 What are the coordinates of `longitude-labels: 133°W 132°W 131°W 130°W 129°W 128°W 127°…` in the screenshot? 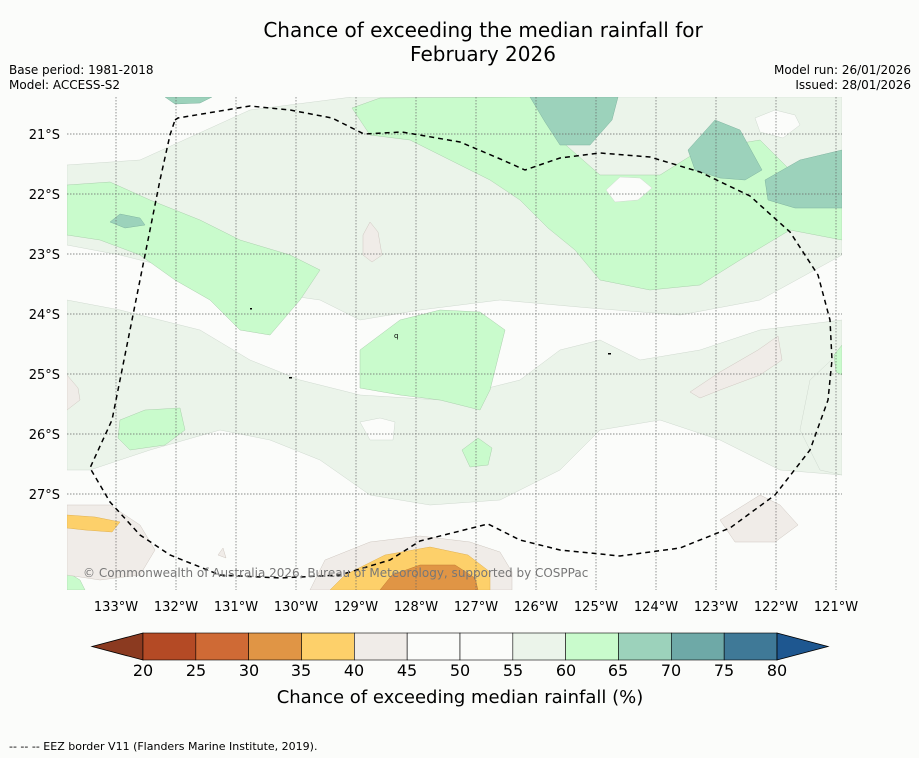 It's located at (476, 607).